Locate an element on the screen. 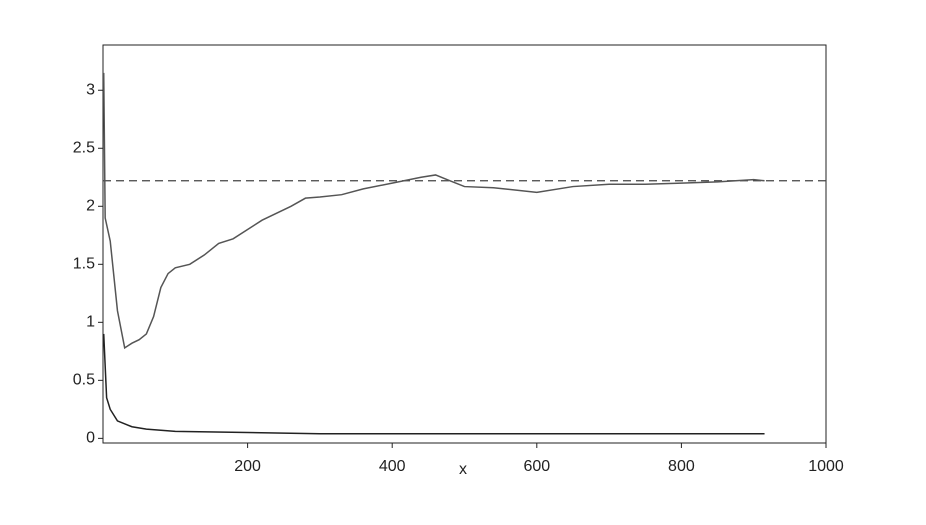 Image resolution: width=926 pixels, height=525 pixels. x-tick-label: 1000 is located at coordinates (826, 466).